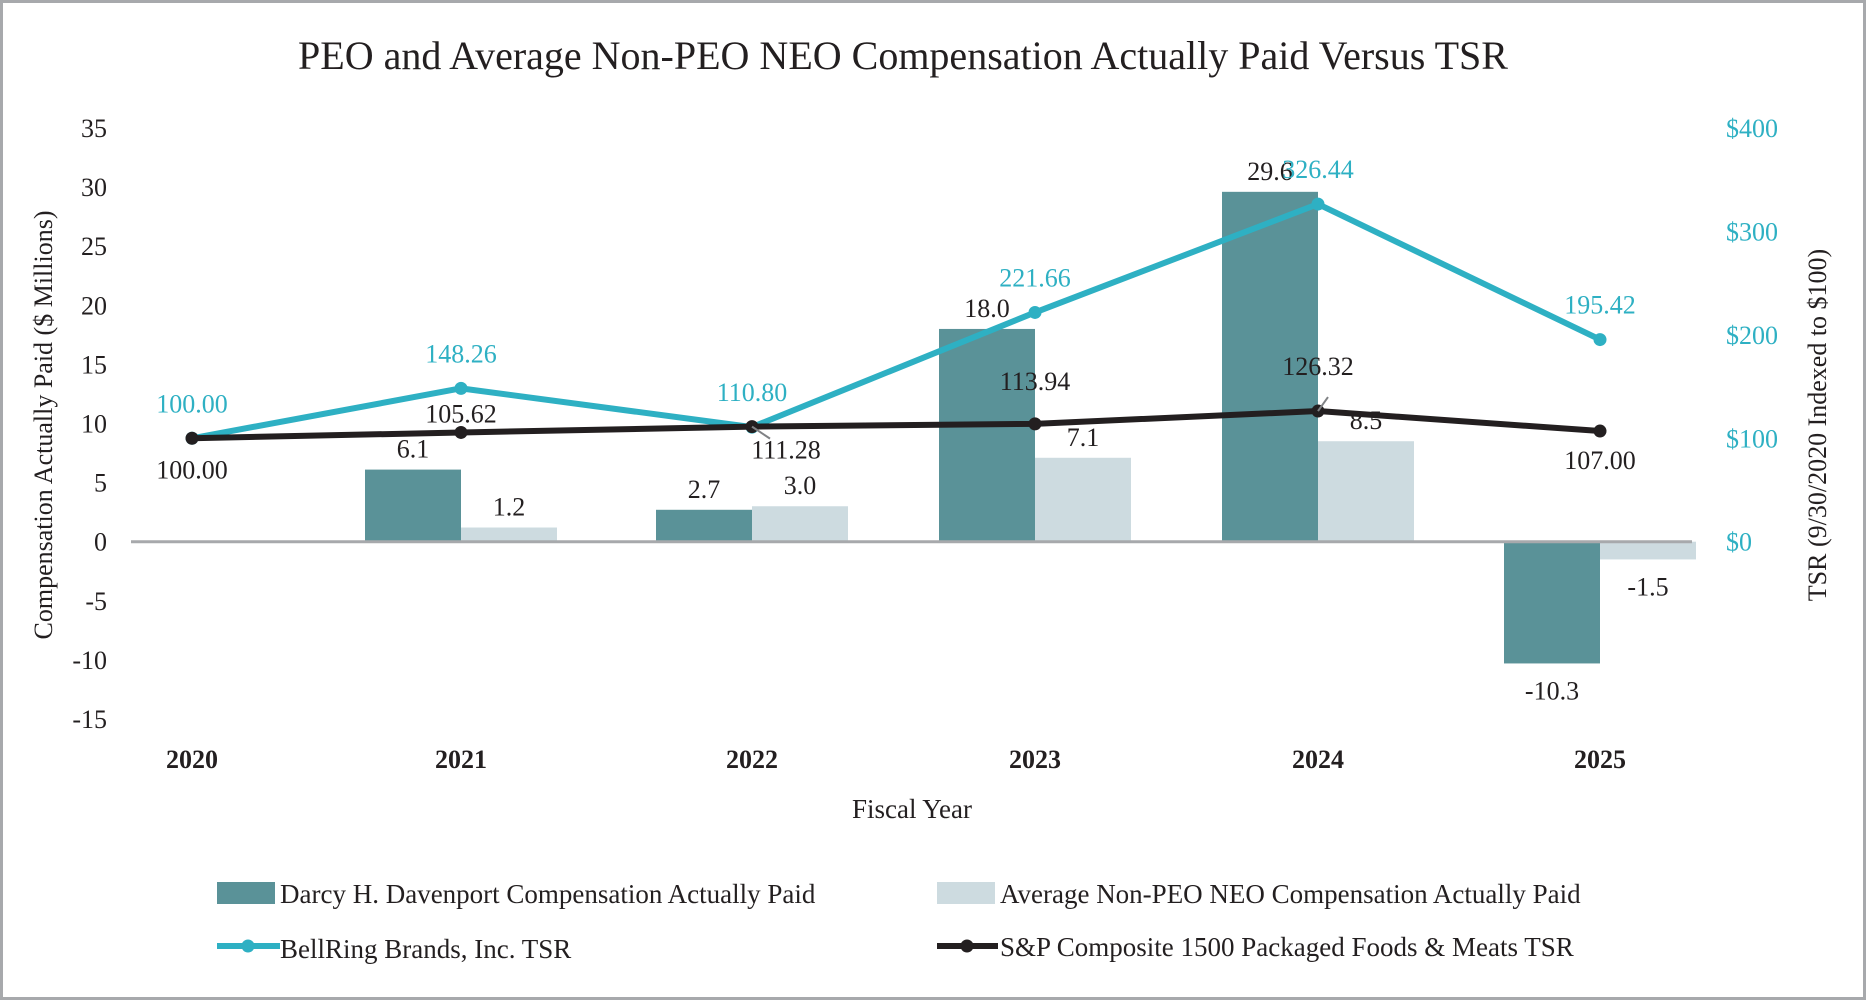 This screenshot has width=1866, height=1000. What do you see at coordinates (509, 507) in the screenshot?
I see `neo-bar-label: 1.2` at bounding box center [509, 507].